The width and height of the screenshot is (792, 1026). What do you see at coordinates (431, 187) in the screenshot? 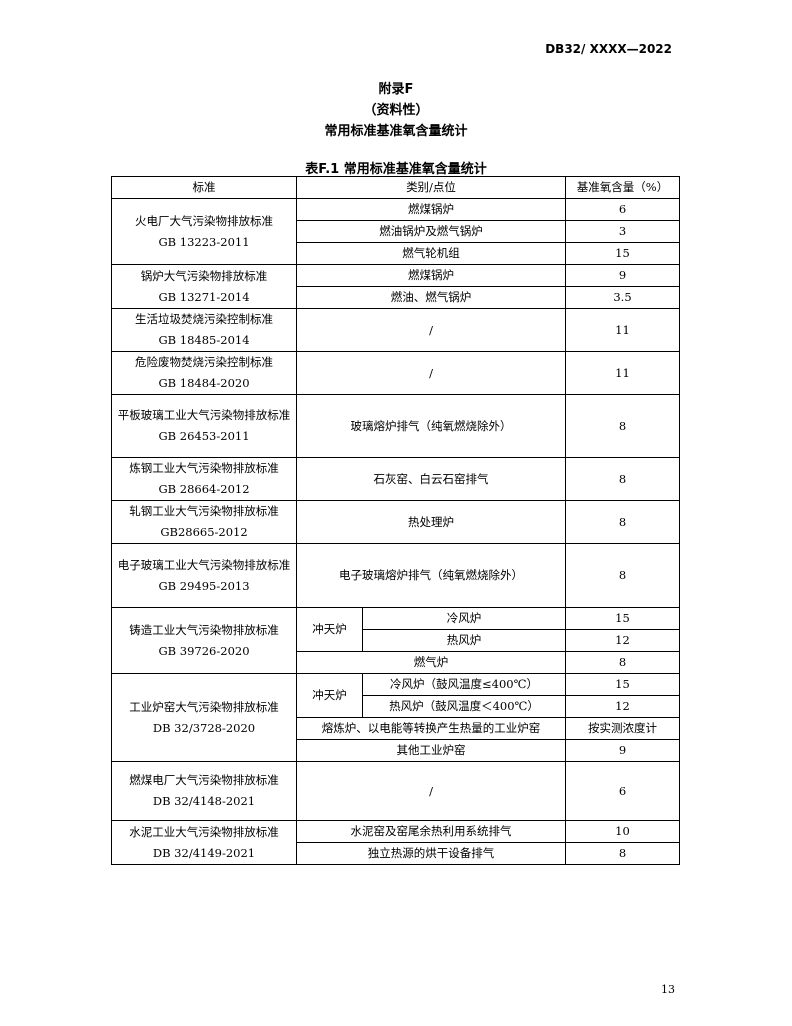
I see `col-header: 类别/点位` at bounding box center [431, 187].